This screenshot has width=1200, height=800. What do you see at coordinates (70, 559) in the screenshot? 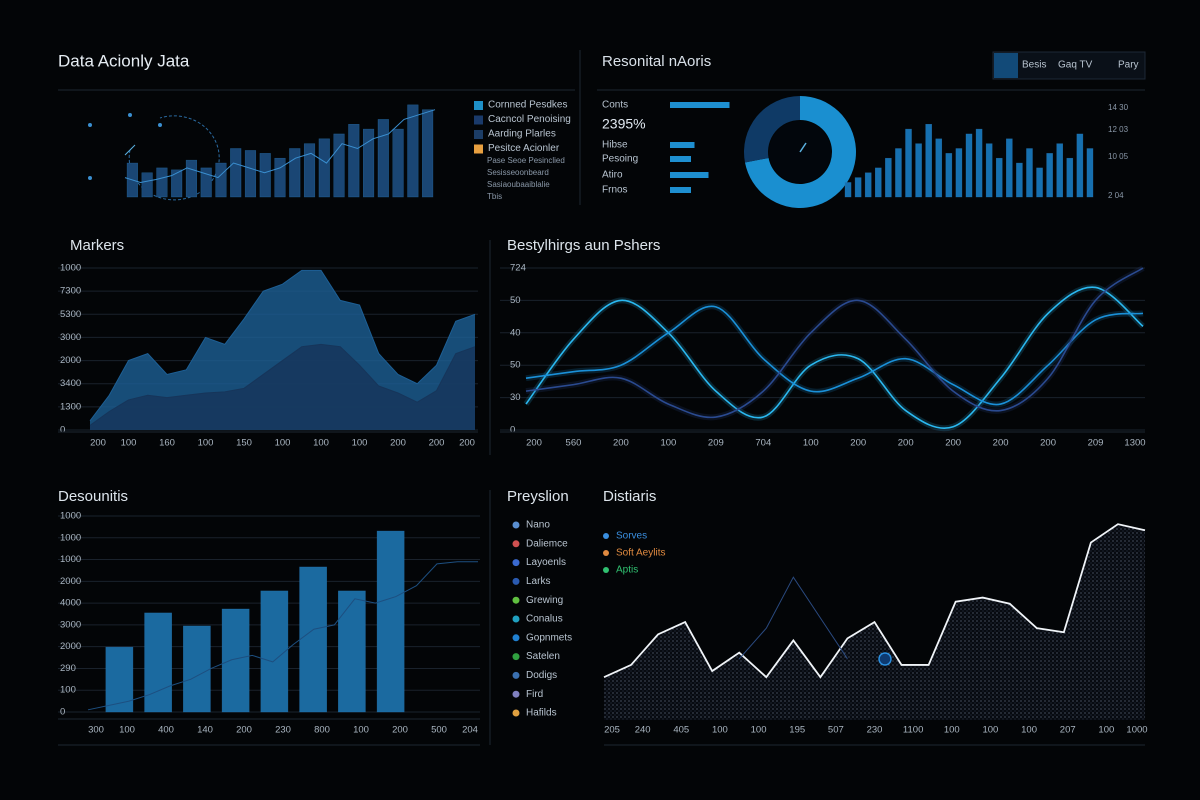
I see `y-tick-label: 1000` at bounding box center [70, 559].